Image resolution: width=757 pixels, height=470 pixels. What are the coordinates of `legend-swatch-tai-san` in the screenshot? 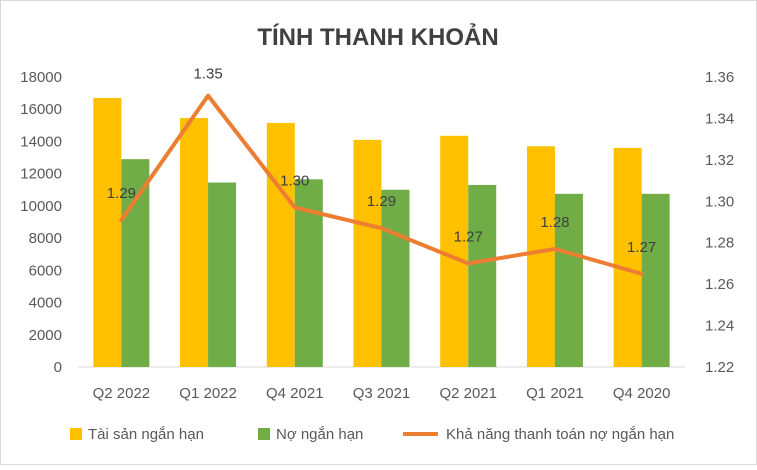 It's located at (76, 434).